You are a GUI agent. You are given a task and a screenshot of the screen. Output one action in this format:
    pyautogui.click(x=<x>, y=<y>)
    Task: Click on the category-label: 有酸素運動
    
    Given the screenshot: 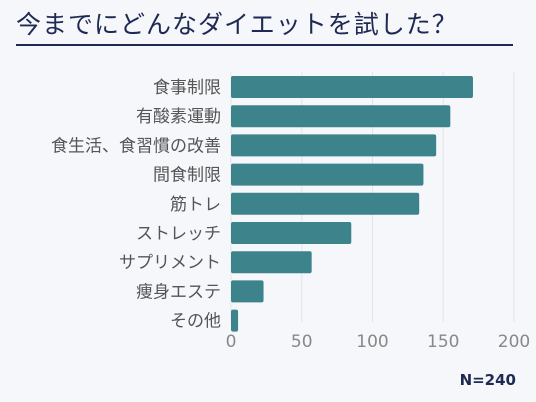 What is the action you would take?
    pyautogui.click(x=178, y=117)
    